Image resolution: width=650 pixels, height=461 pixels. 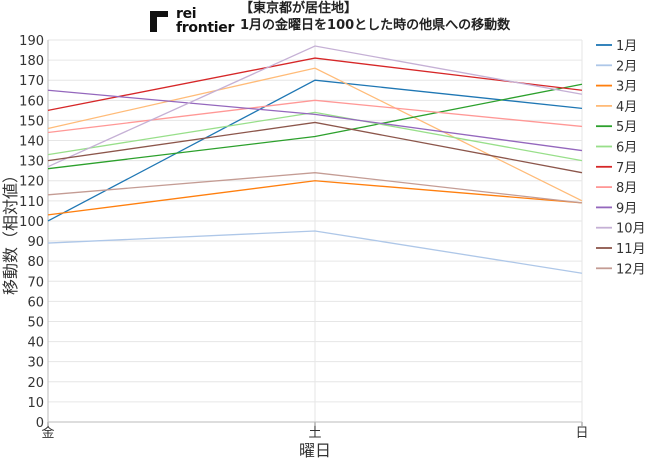 What do you see at coordinates (626, 208) in the screenshot?
I see `legend-label-9: 9月` at bounding box center [626, 208].